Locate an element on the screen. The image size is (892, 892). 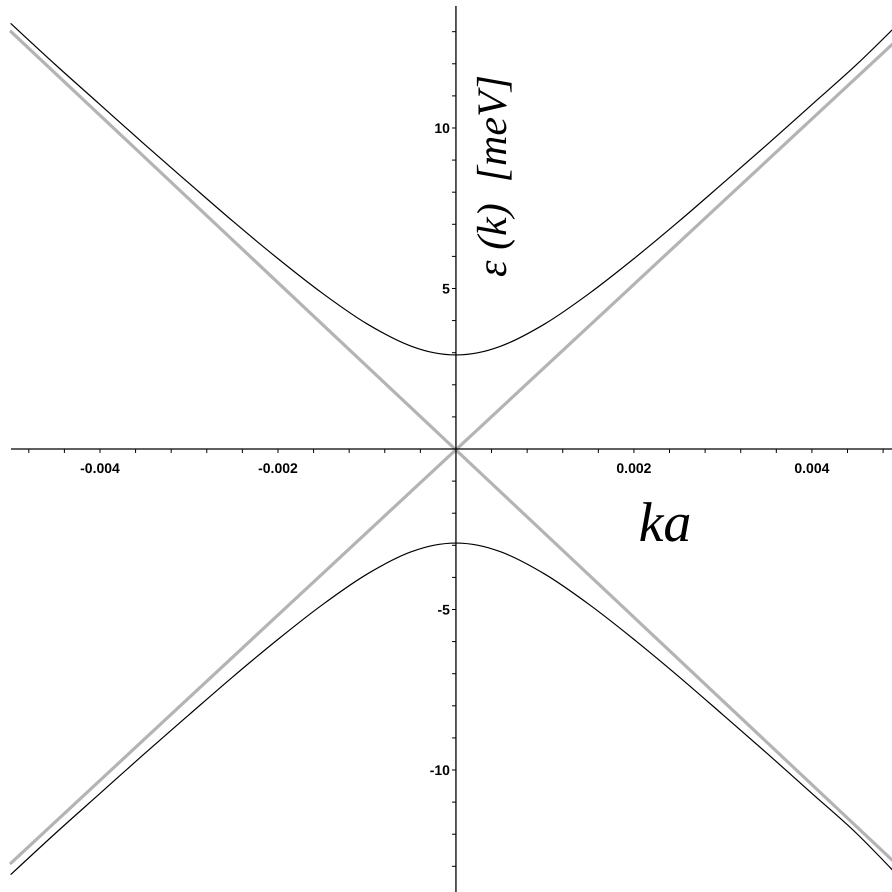
x-tick-label: 0.002 is located at coordinates (634, 468).